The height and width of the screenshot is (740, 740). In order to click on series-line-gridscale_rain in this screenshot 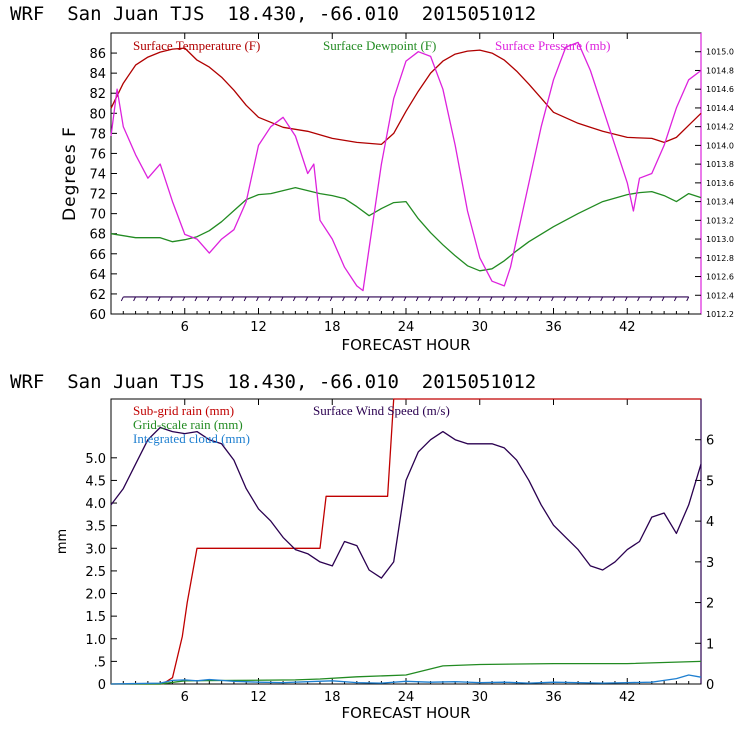, I will do `click(406, 672)`.